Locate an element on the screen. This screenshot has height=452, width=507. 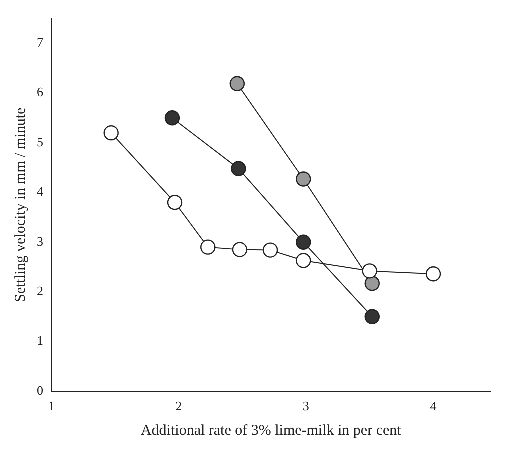
y-tick-label: 5 is located at coordinates (40, 142).